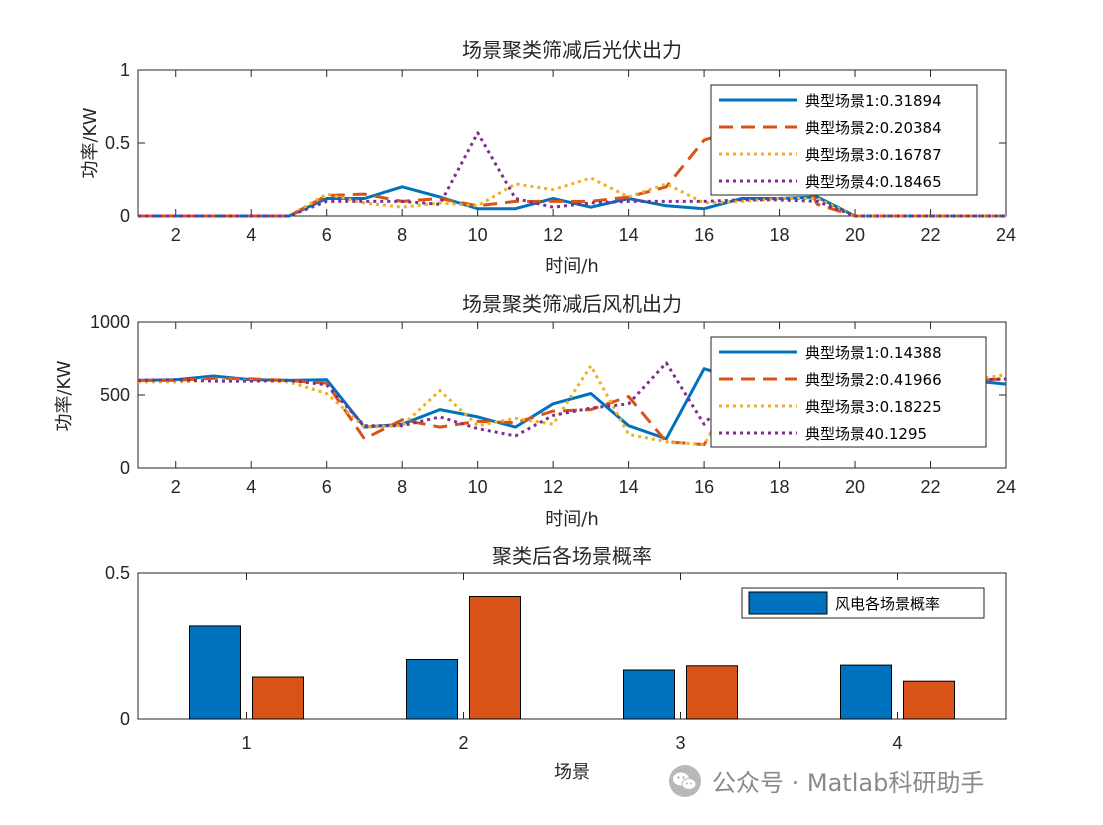 Image resolution: width=1103 pixels, height=825 pixels. Describe the element at coordinates (866, 692) in the screenshot. I see `chart3-bar-series1-cat4` at that location.